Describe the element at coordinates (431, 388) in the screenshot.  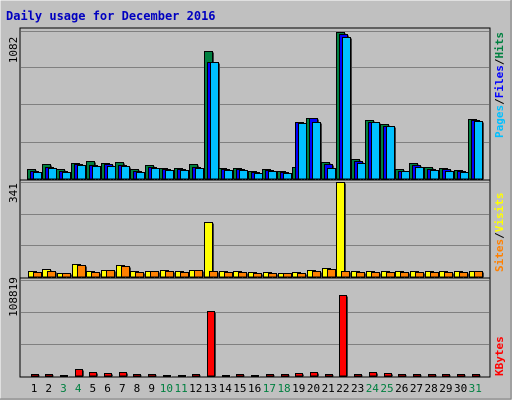
I see `day-label-28: 28` at that location.